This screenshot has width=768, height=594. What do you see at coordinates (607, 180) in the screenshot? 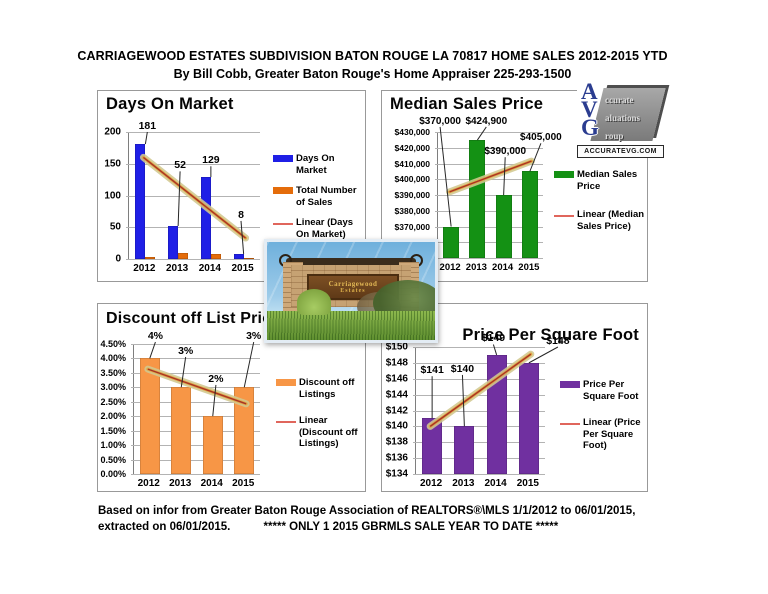
I see `legend-label: Median Sales Price` at bounding box center [607, 180].